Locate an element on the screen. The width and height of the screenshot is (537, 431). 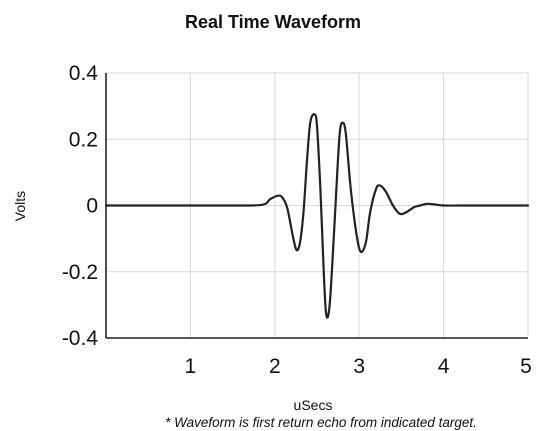
x-tick-labels: 1 2 3 4 5 is located at coordinates (358, 366).